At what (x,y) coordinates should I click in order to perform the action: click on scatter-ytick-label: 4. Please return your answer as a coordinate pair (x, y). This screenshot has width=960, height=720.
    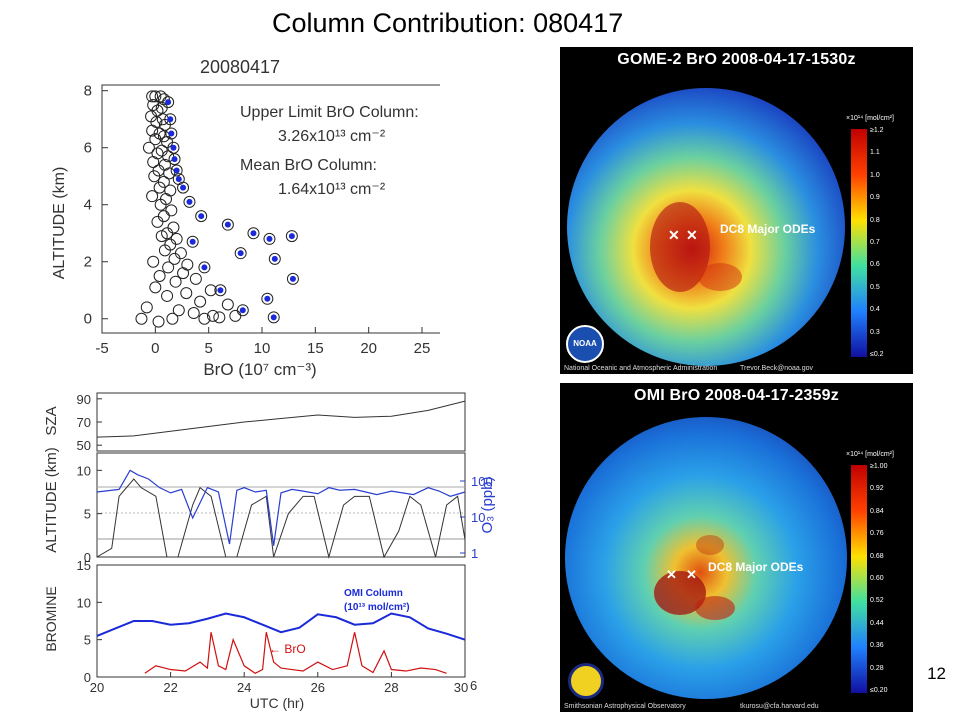
    Looking at the image, I should click on (88, 205).